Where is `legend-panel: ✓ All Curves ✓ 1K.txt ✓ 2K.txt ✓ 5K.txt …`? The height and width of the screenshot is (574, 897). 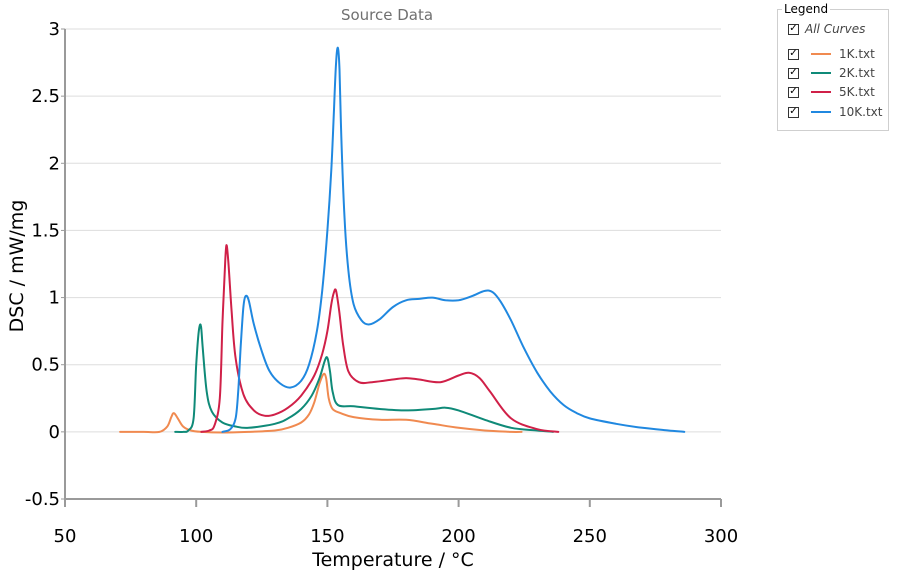 legend-panel: ✓ All Curves ✓ 1K.txt ✓ 2K.txt ✓ 5K.txt … is located at coordinates (833, 70).